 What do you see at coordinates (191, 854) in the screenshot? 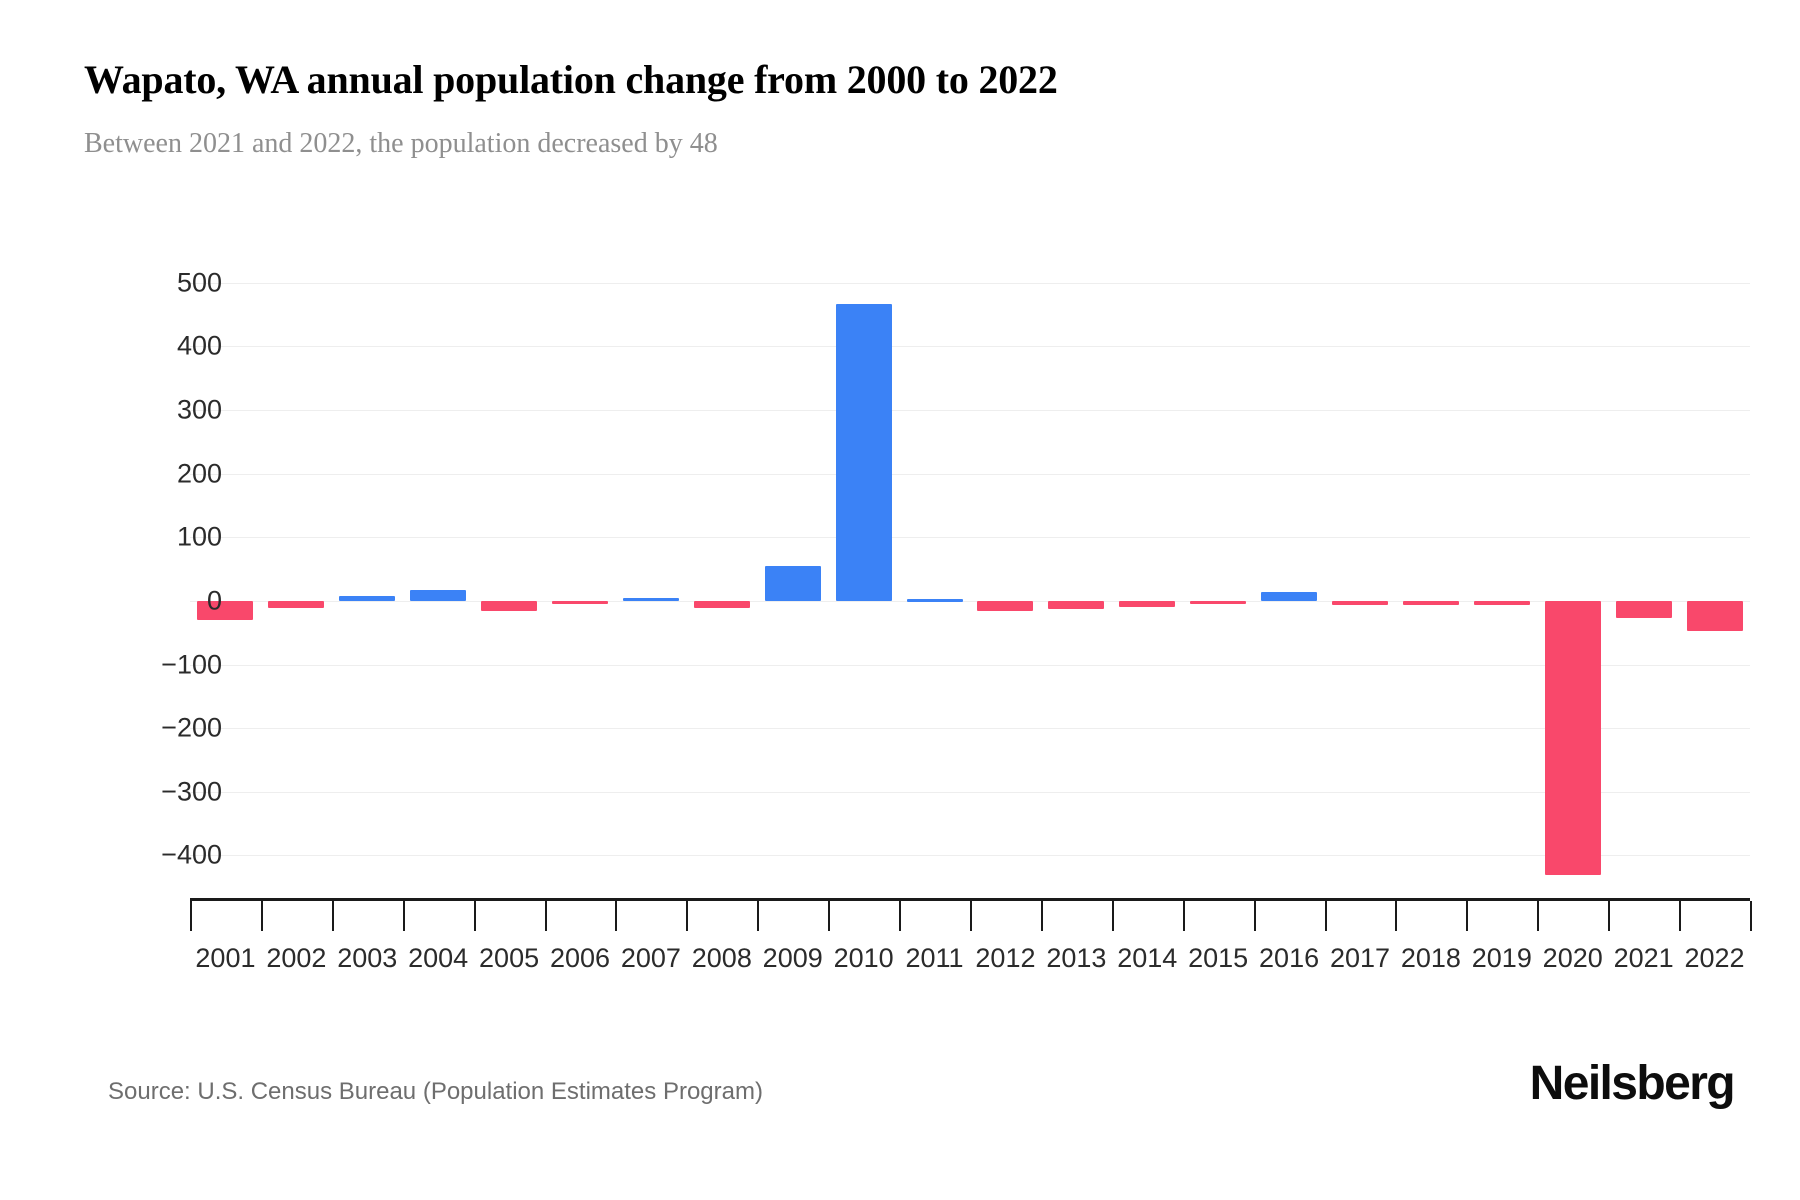
I see `y-axis-tick-label: −400` at bounding box center [191, 854].